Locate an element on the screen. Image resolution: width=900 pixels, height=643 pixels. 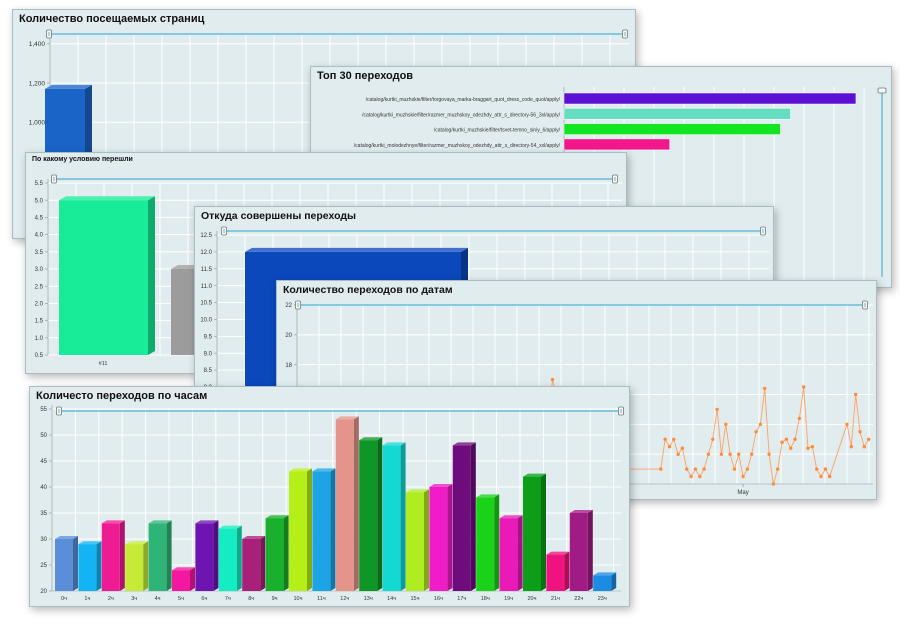
y-tick-label: 20 is located at coordinates (288, 336).